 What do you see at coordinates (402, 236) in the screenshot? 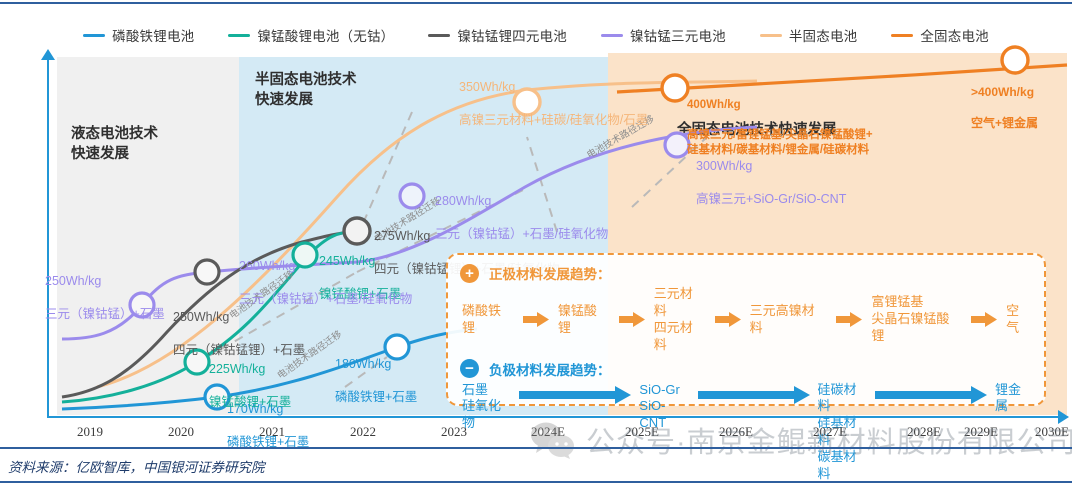
I see `callout-value: 275Wh/kg` at bounding box center [402, 236].